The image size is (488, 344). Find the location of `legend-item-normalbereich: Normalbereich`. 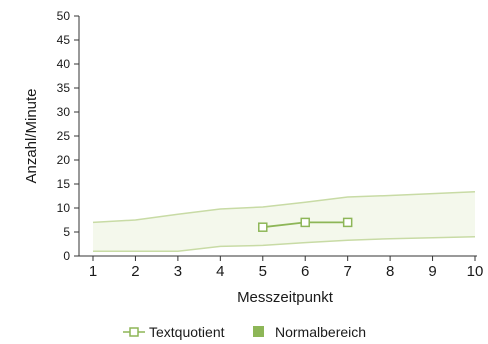

legend-item-normalbereich: Normalbereich is located at coordinates (309, 332).